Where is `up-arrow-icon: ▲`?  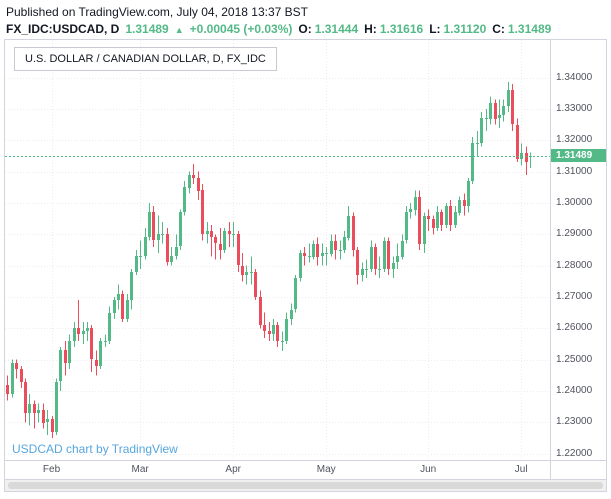 up-arrow-icon: ▲ is located at coordinates (179, 30).